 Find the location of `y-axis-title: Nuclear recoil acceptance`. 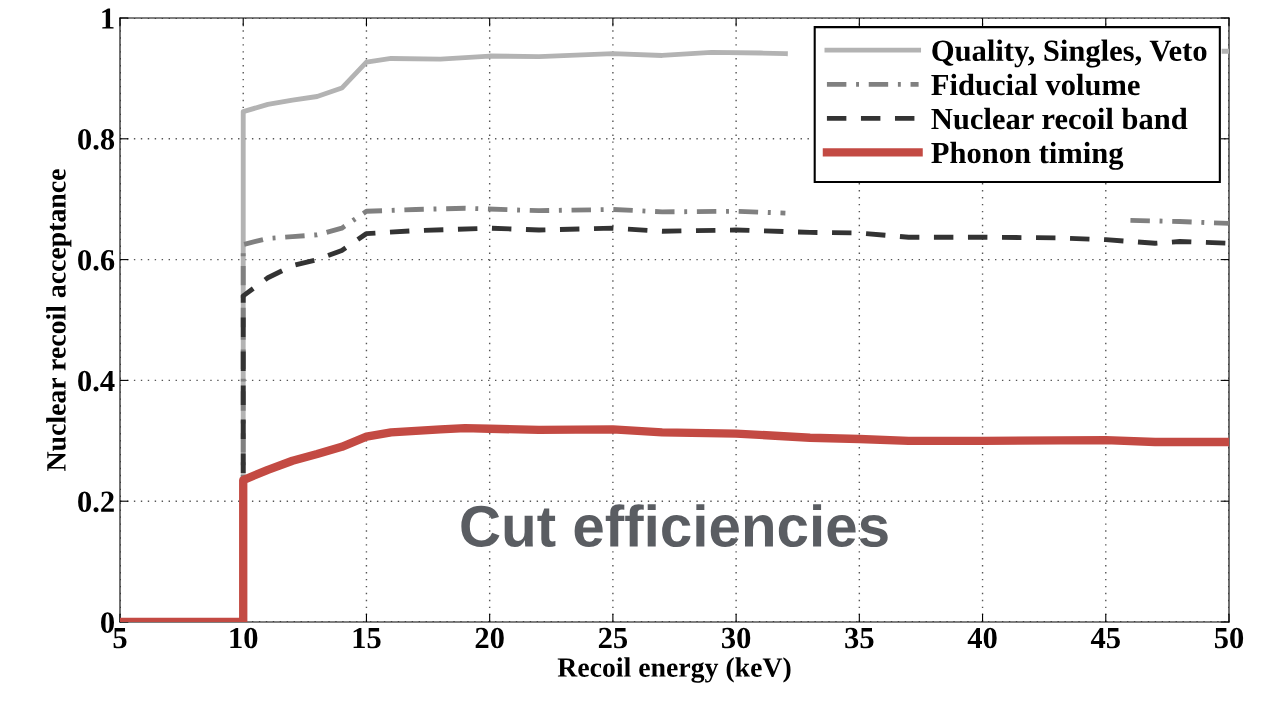

y-axis-title: Nuclear recoil acceptance is located at coordinates (59, 320).